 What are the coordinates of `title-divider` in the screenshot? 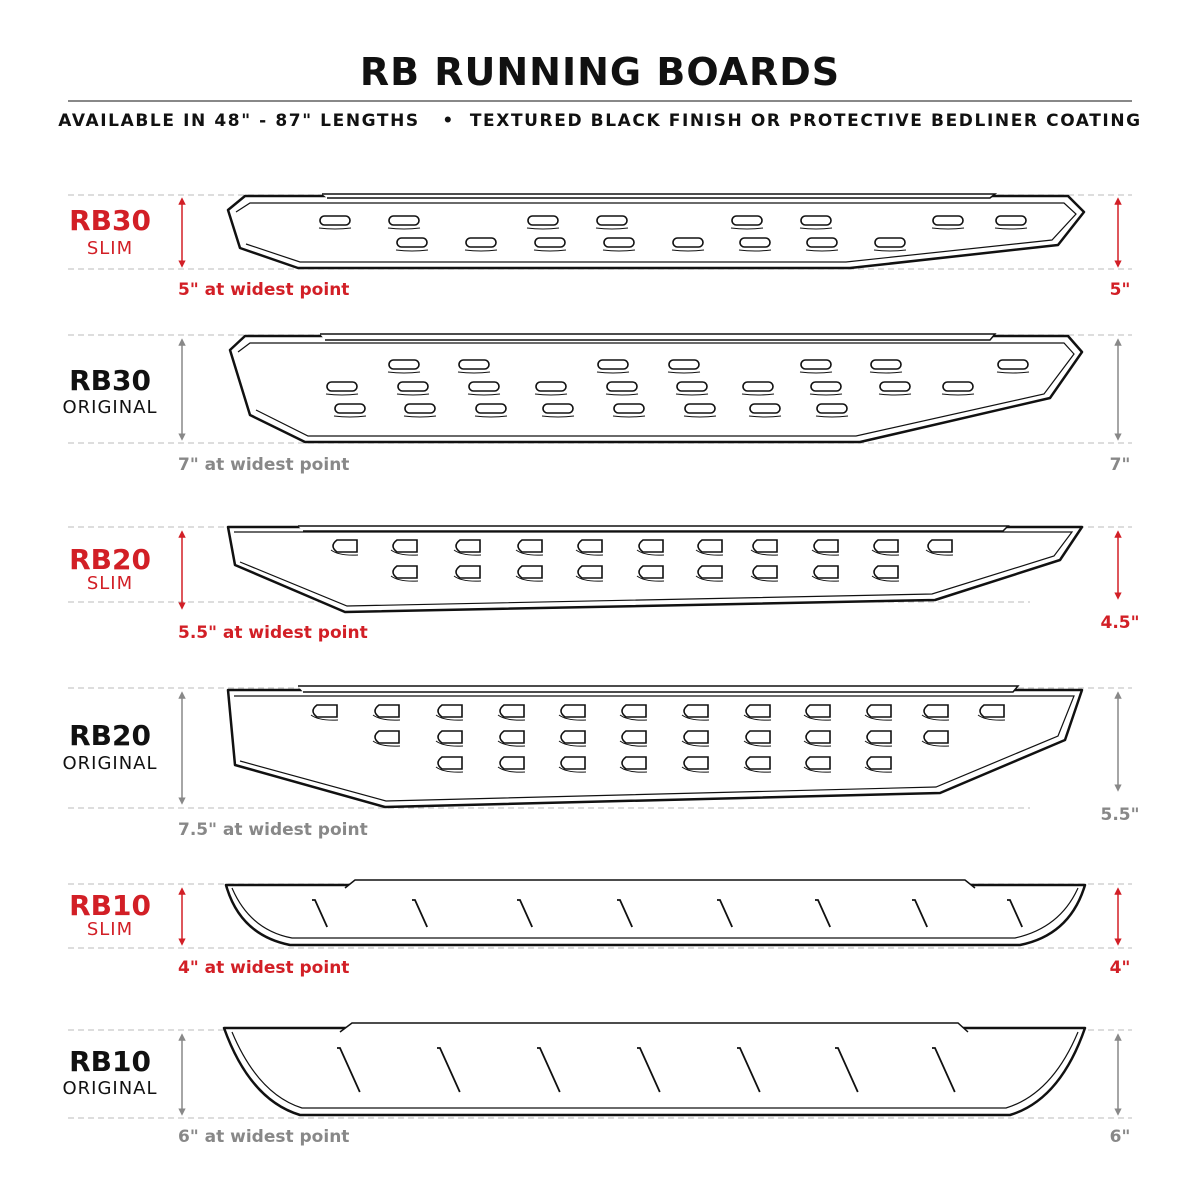 It's located at (600, 101).